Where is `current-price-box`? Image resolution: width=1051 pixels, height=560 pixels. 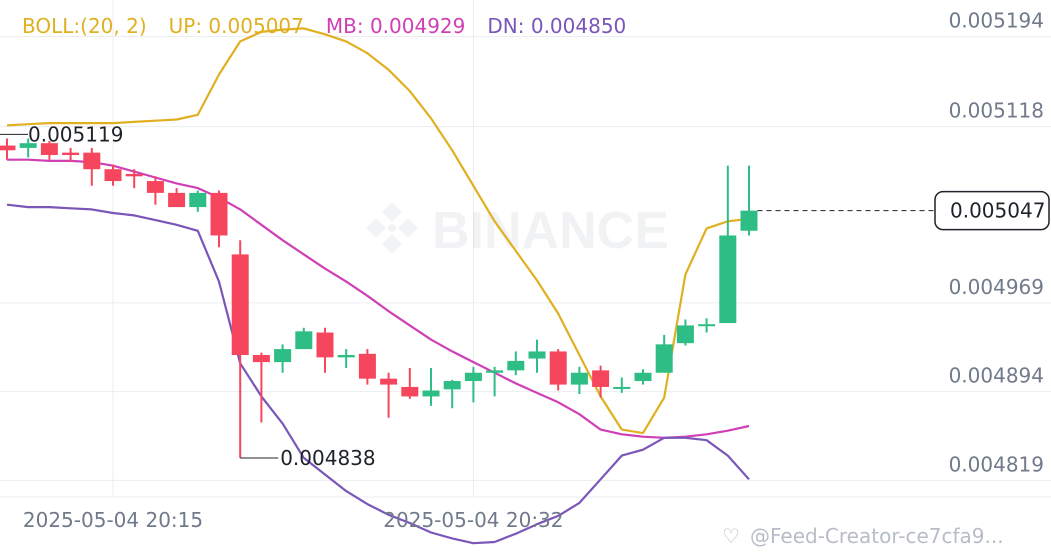
current-price-box is located at coordinates (992, 210).